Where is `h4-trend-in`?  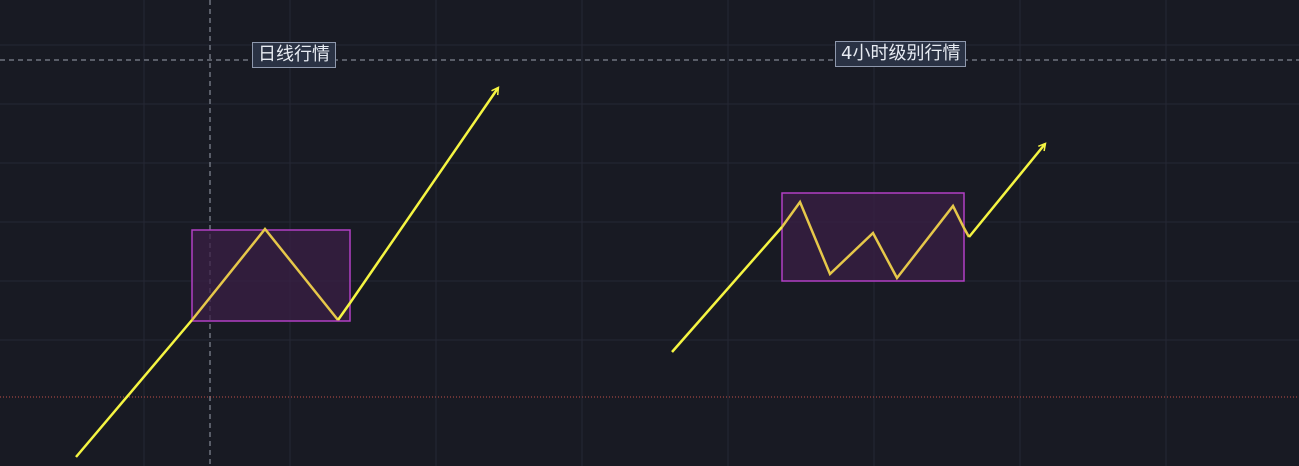
h4-trend-in is located at coordinates (727, 289).